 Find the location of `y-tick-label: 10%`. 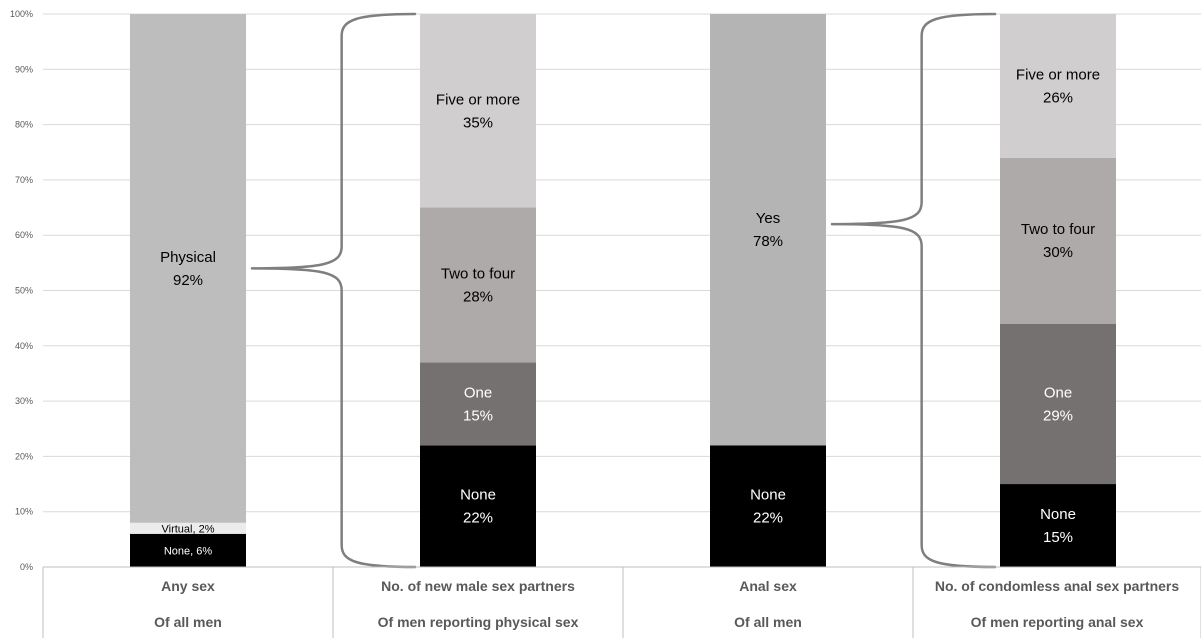

y-tick-label: 10% is located at coordinates (24, 512).